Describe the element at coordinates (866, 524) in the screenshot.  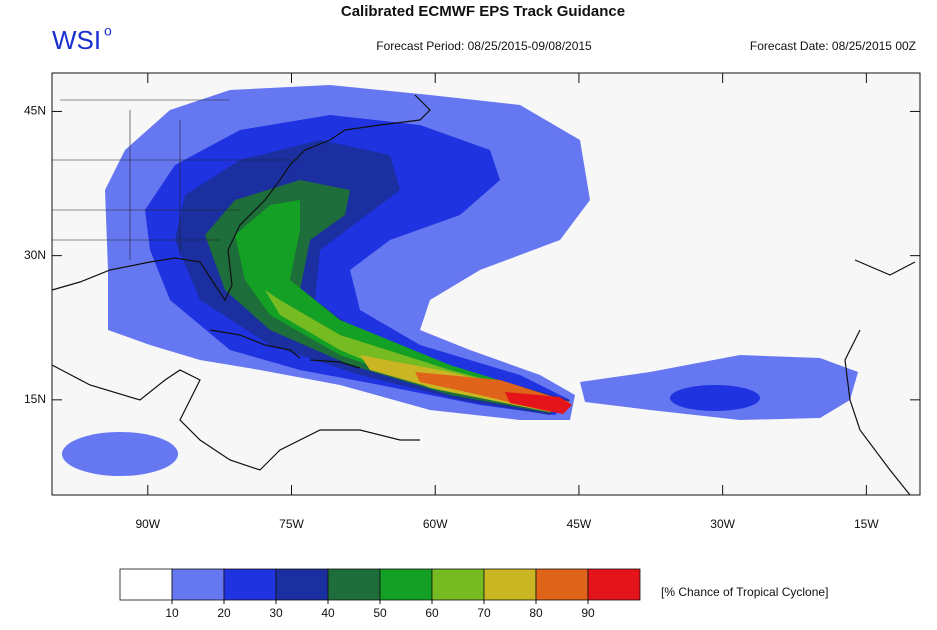
I see `x-tick-label: 15W` at that location.